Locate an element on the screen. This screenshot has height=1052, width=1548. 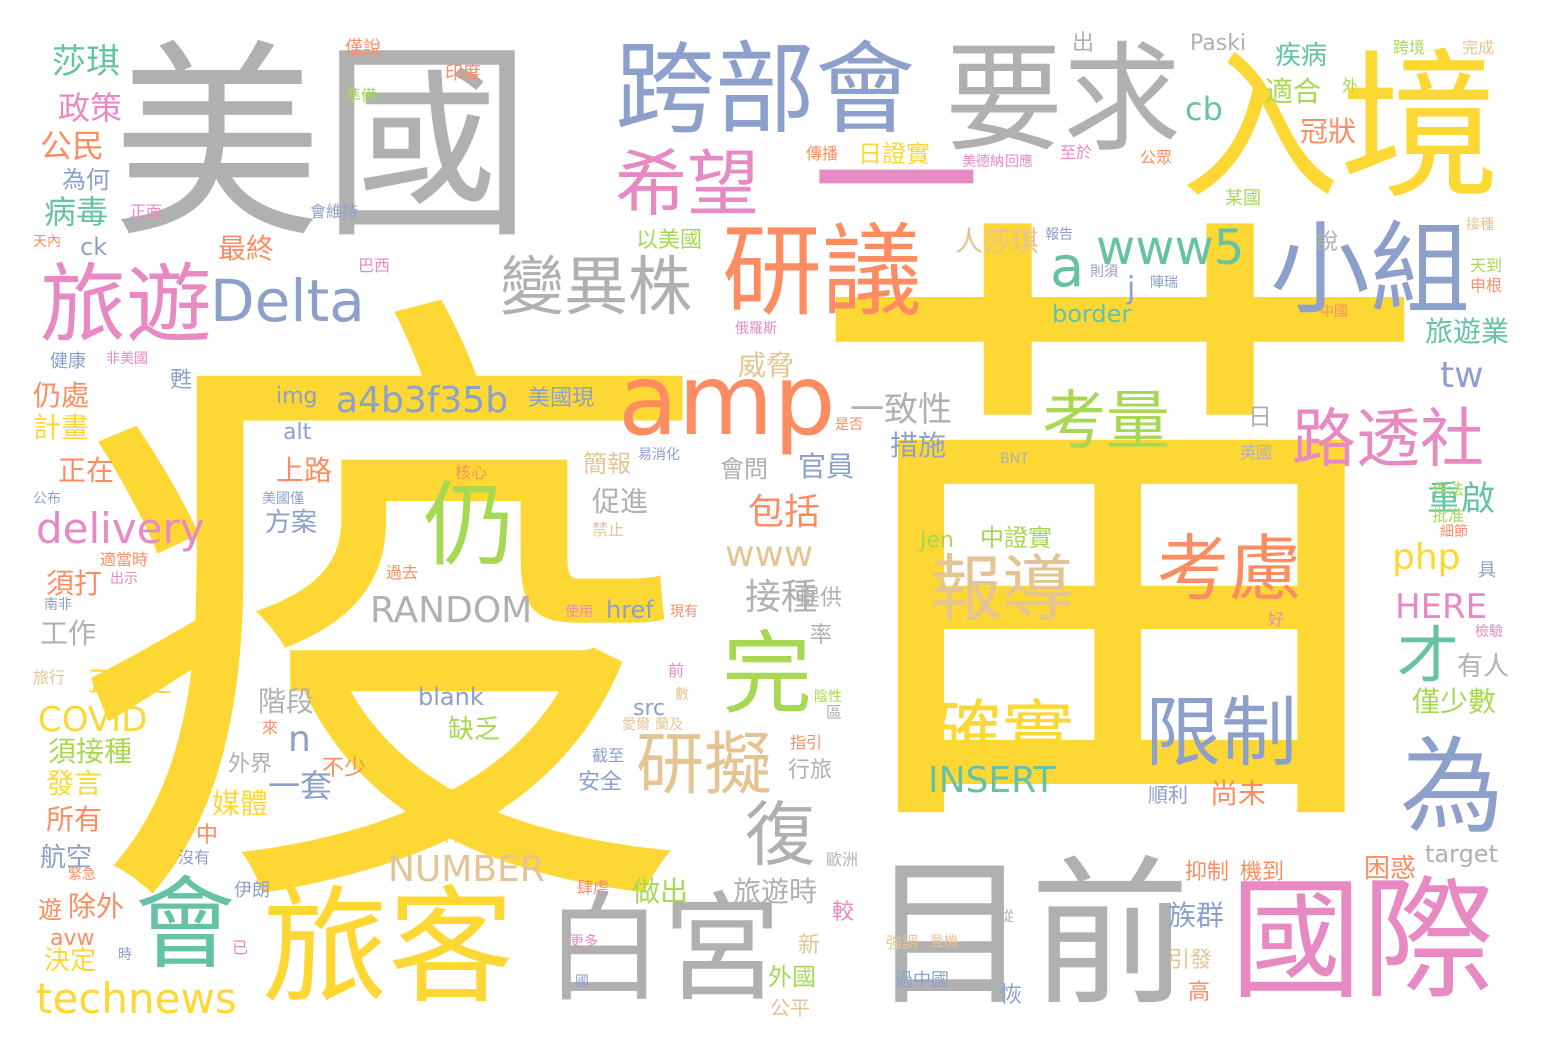
word-russia: 俄羅斯 is located at coordinates (756, 329).